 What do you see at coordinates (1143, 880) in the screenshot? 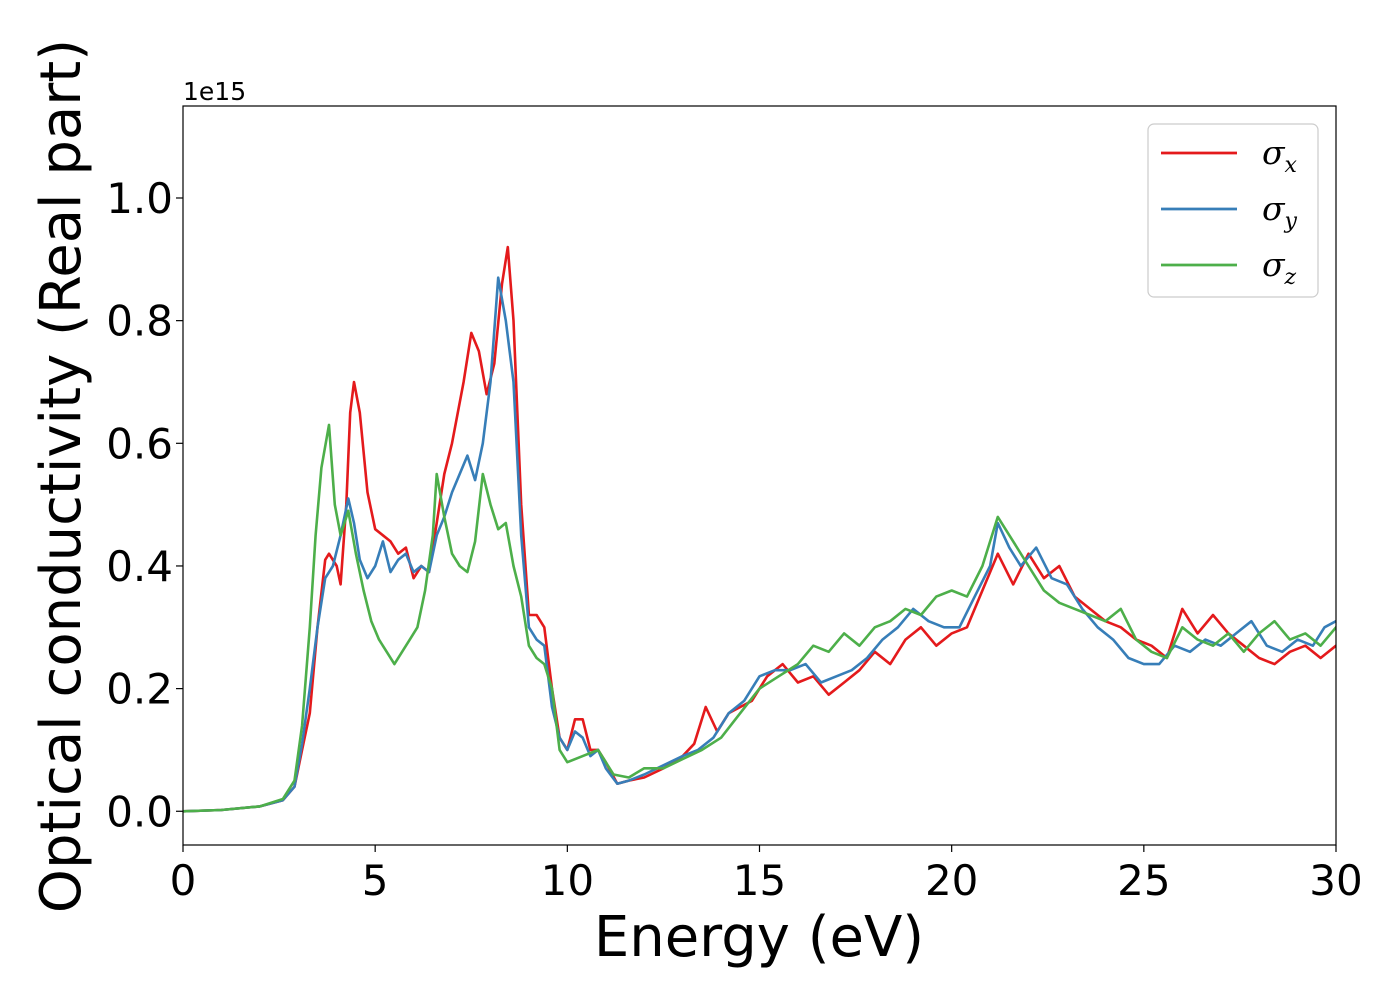
I see `x-tick-label: 25` at bounding box center [1143, 880].